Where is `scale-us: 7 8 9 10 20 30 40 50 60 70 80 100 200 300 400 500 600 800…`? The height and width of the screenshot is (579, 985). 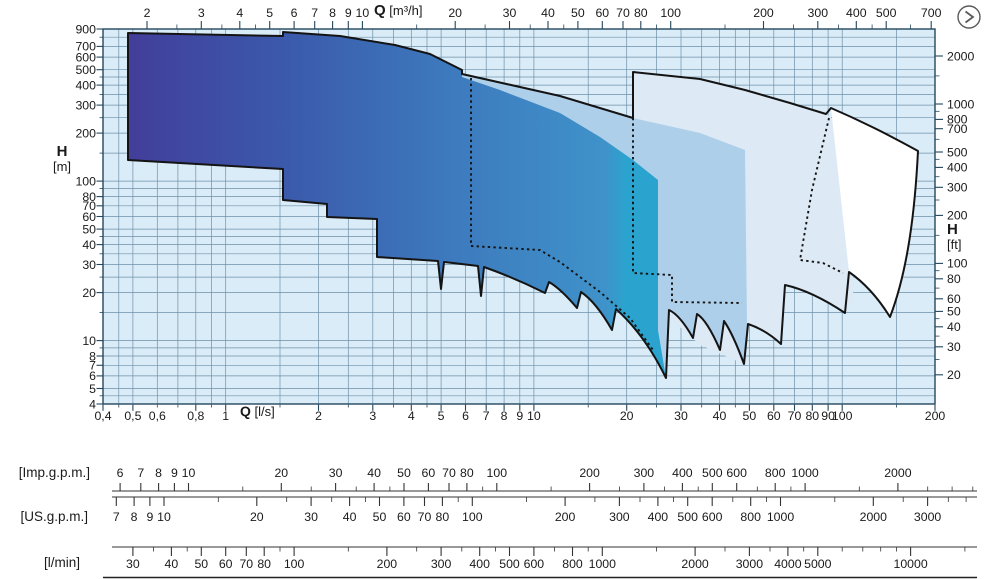 scale-us: 7 8 9 10 20 30 40 50 60 70 80 100 200 300 400 500 600 800… is located at coordinates (544, 510).